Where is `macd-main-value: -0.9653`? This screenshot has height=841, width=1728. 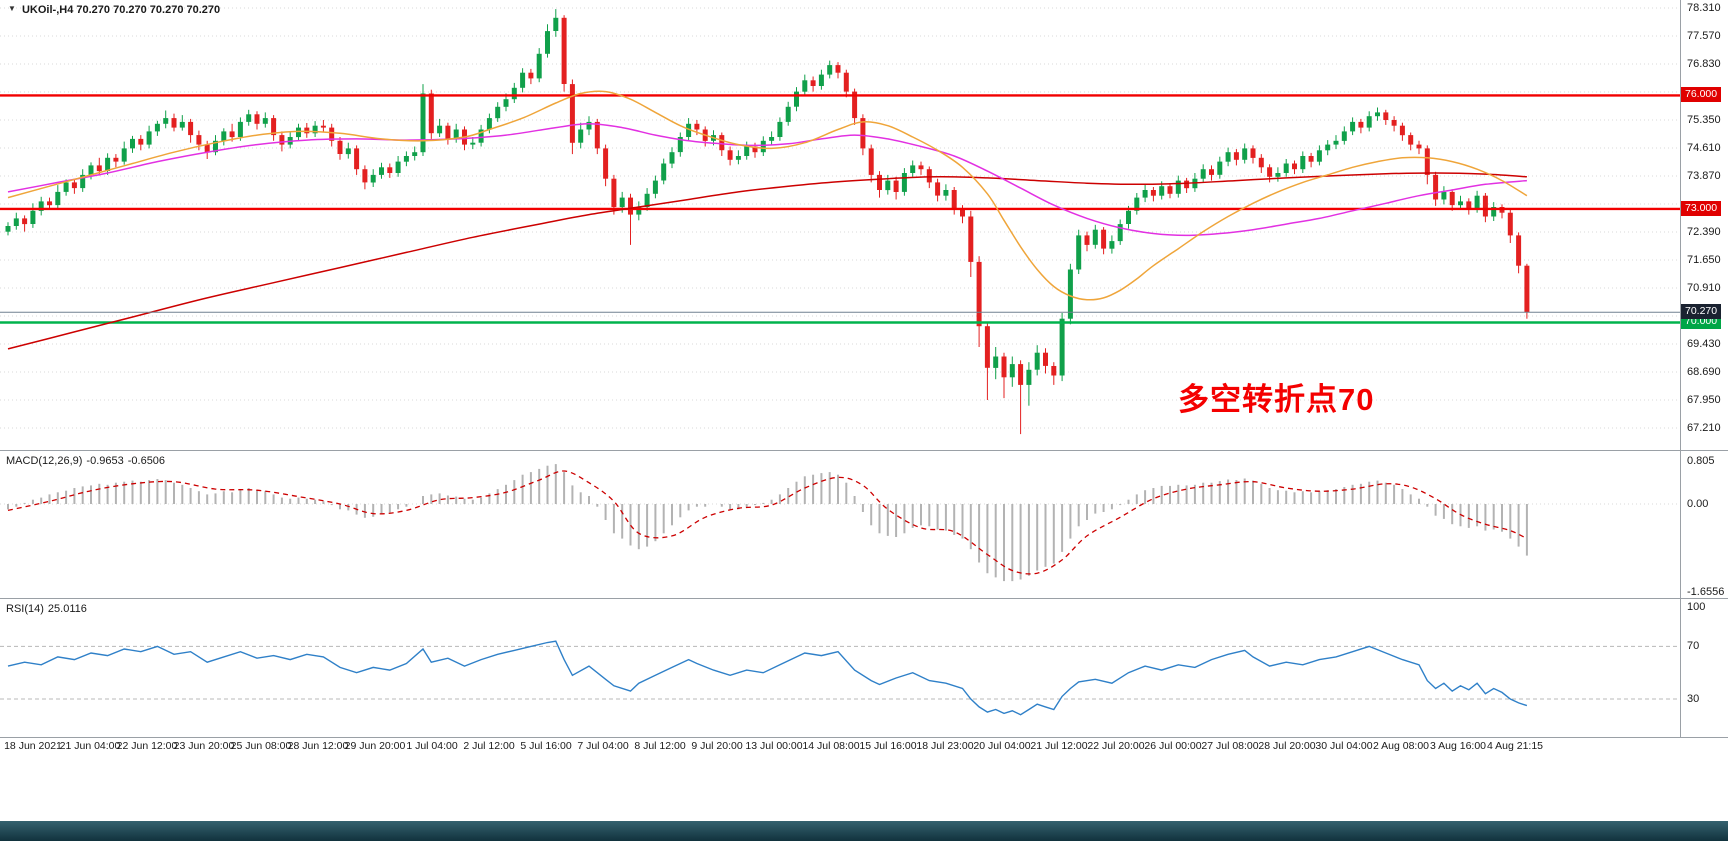
macd-main-value: -0.9653 is located at coordinates (105, 461).